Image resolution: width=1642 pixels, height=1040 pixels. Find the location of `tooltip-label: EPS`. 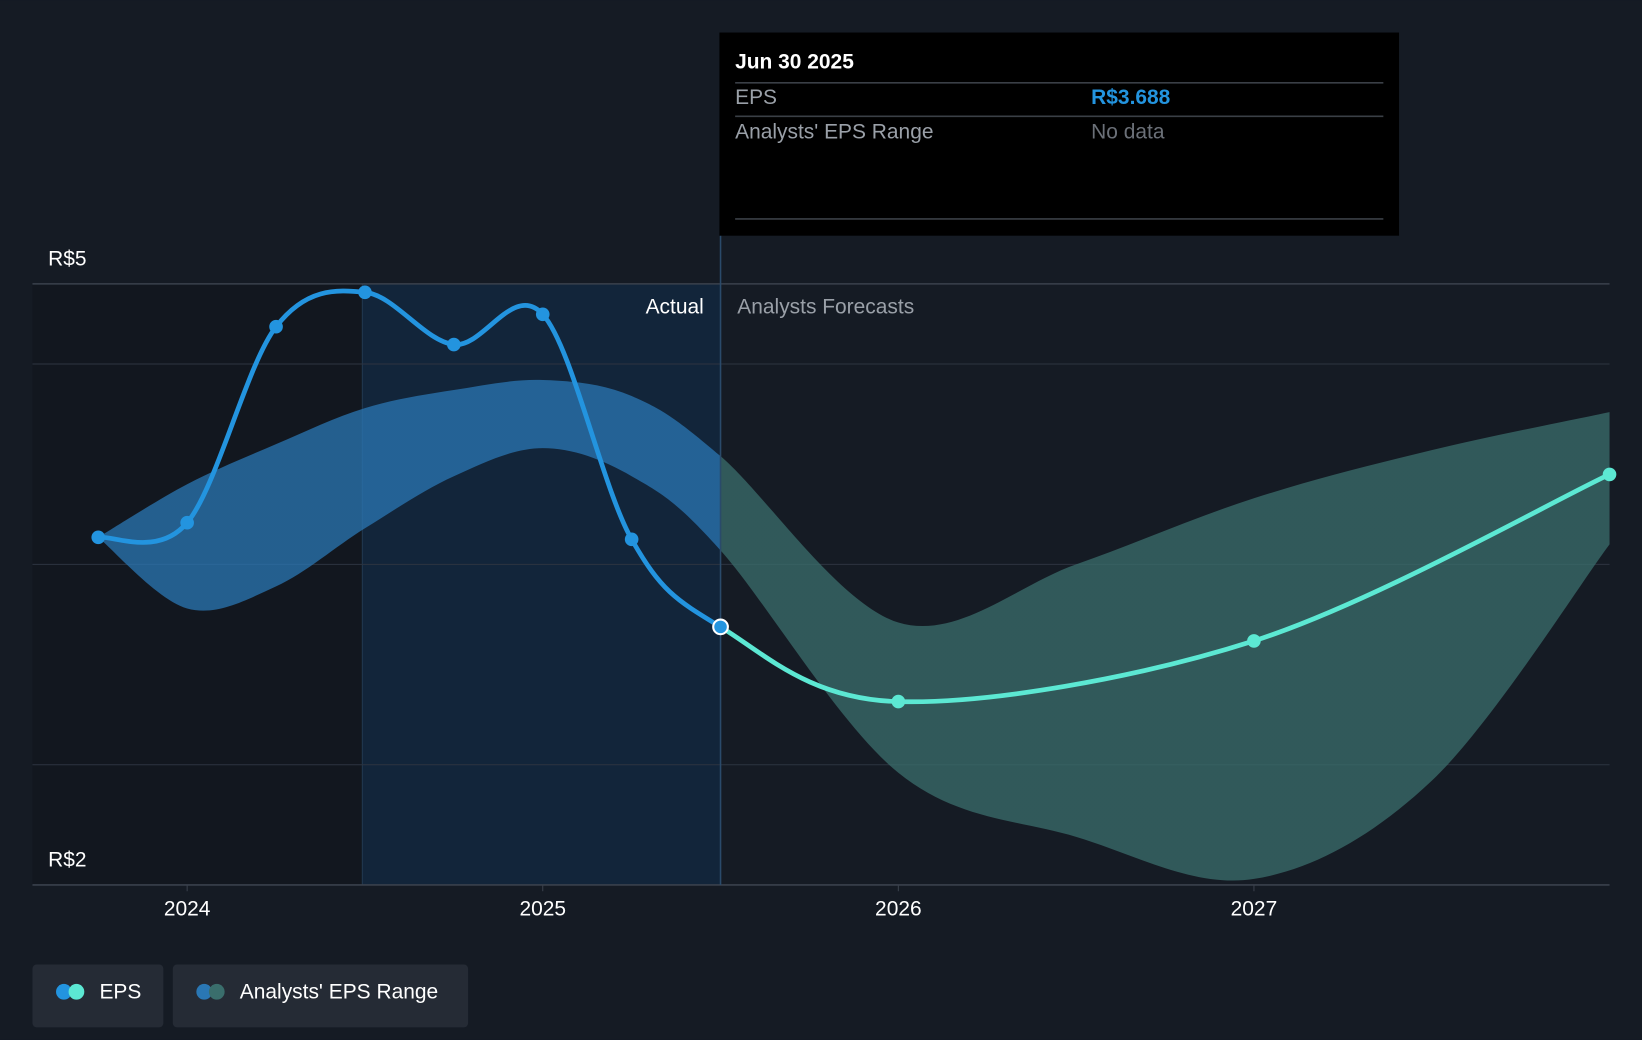

tooltip-label: EPS is located at coordinates (756, 97).